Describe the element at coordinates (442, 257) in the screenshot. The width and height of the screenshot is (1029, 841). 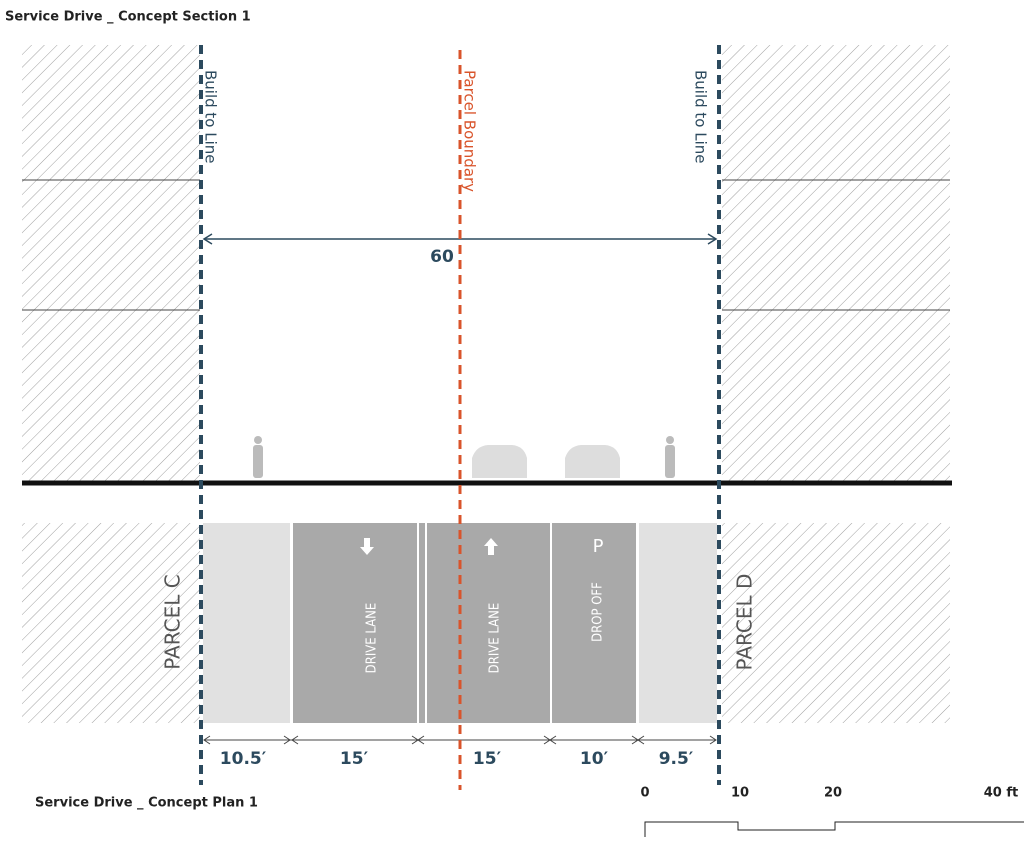
I see `overall-width: 60` at that location.